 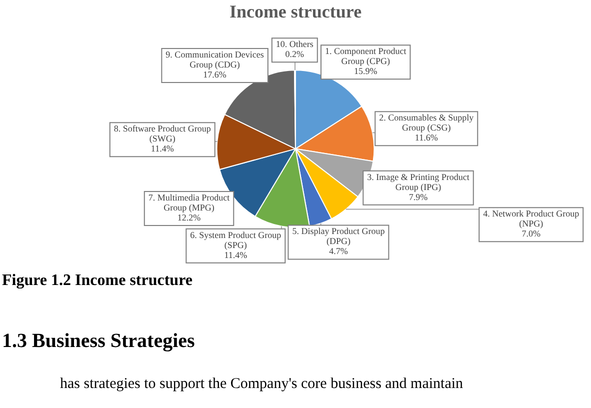 What do you see at coordinates (215, 59) in the screenshot?
I see `slice-label: 9. Communication Devices Group (CDG)` at bounding box center [215, 59].